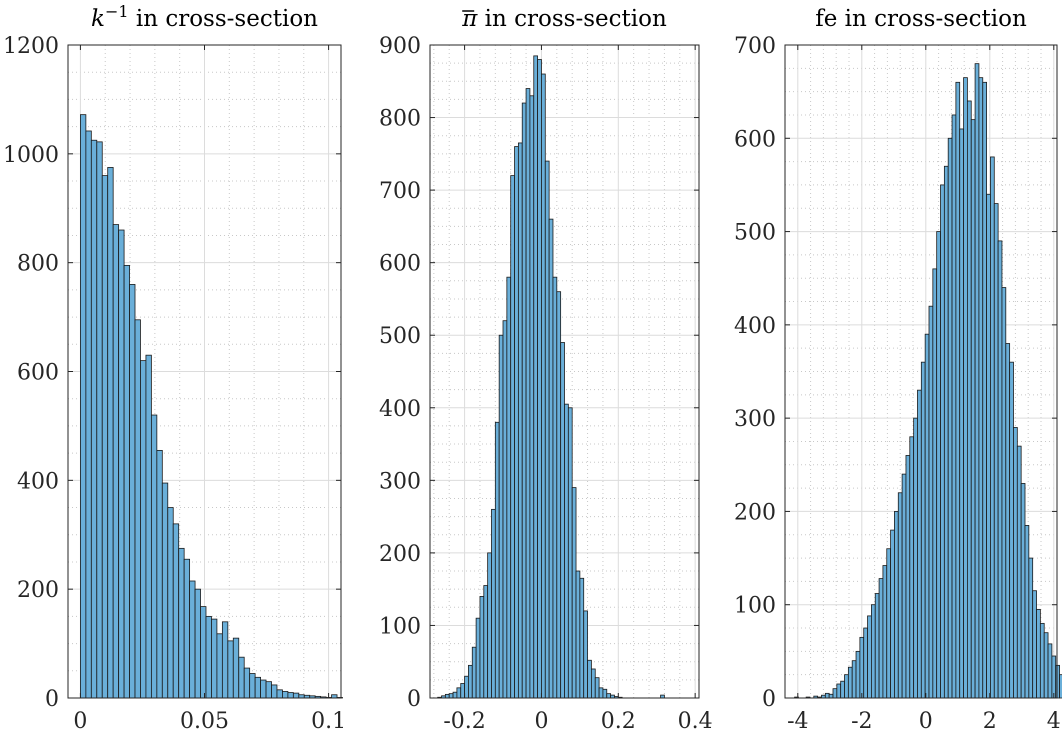 This screenshot has width=1062, height=732. I want to click on x-tick-label: 0, so click(926, 720).